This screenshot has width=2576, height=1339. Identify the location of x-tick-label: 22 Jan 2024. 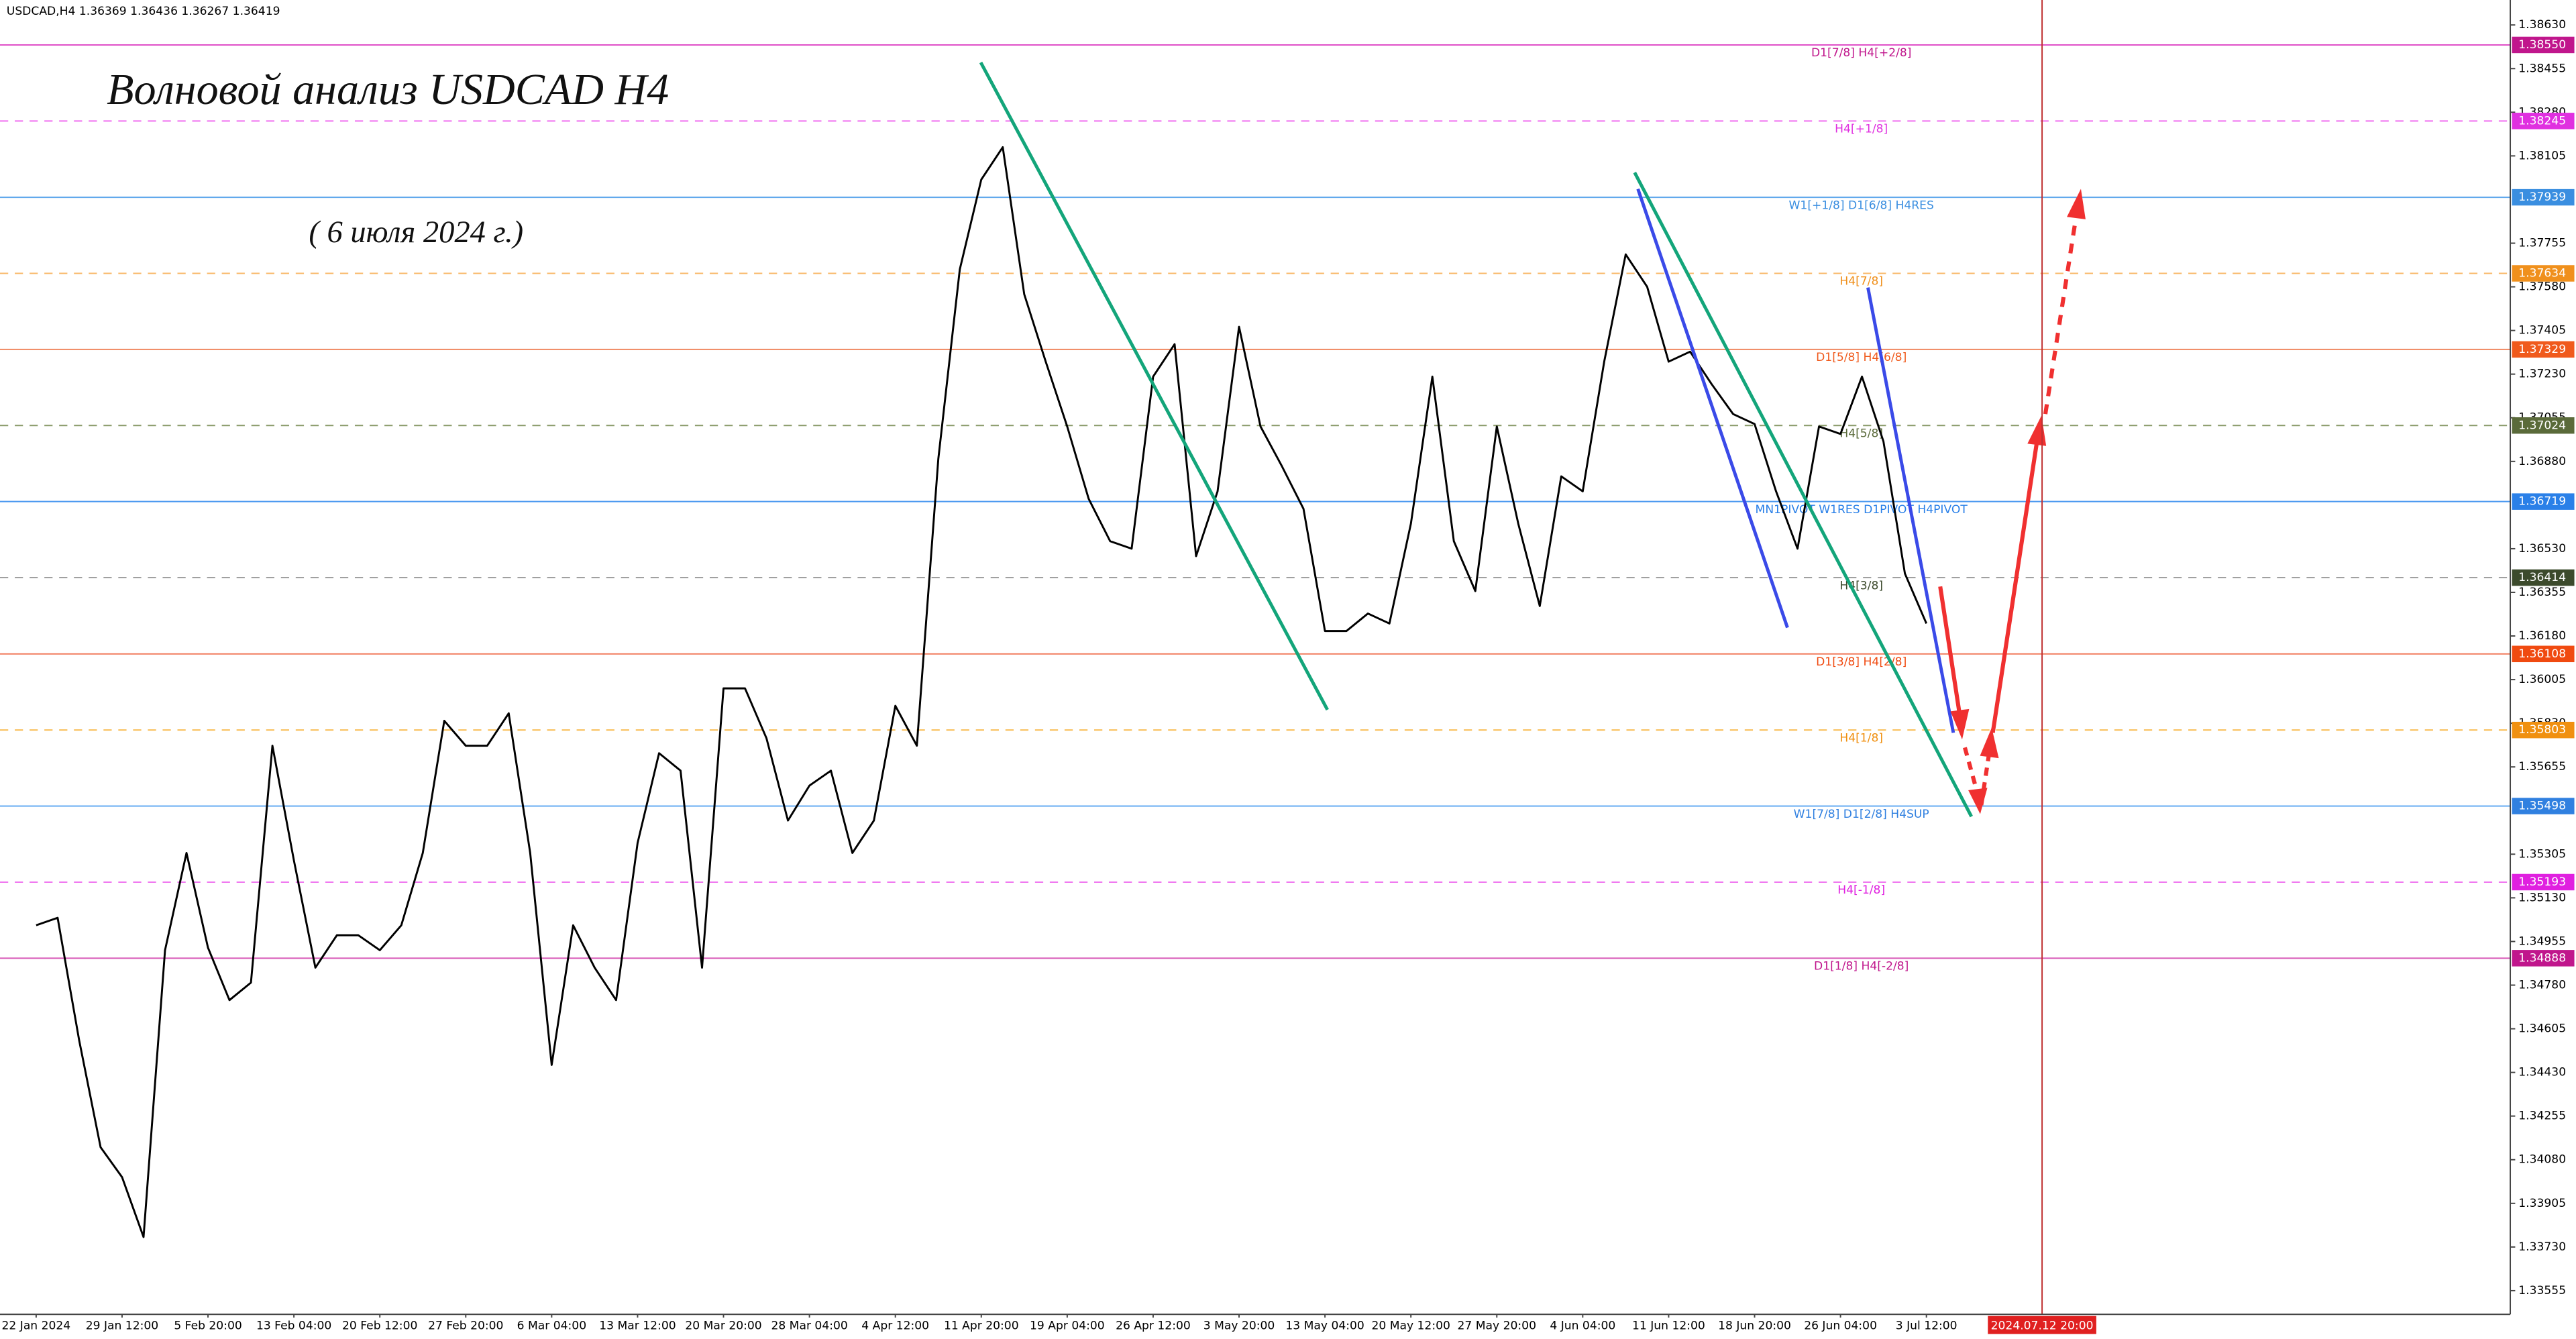
(36, 1325).